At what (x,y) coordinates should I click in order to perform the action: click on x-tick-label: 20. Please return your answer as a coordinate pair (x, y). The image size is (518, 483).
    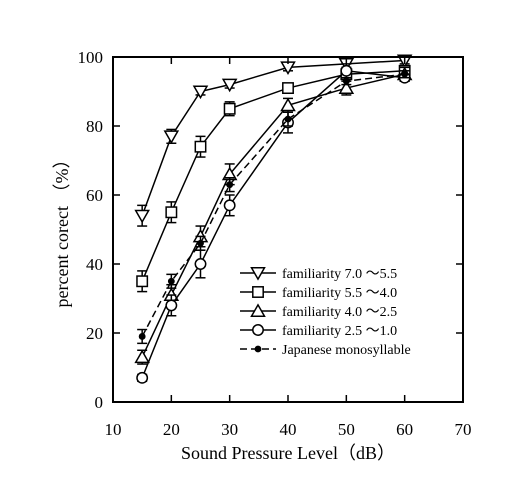
    Looking at the image, I should click on (171, 429).